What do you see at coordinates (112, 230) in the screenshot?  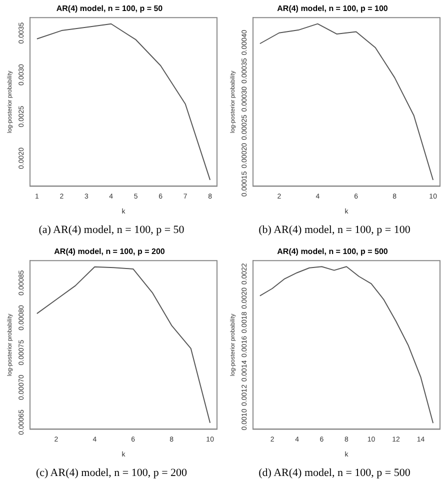 I see `text: (a) AR(4) model, n = 100, p = 50` at bounding box center [112, 230].